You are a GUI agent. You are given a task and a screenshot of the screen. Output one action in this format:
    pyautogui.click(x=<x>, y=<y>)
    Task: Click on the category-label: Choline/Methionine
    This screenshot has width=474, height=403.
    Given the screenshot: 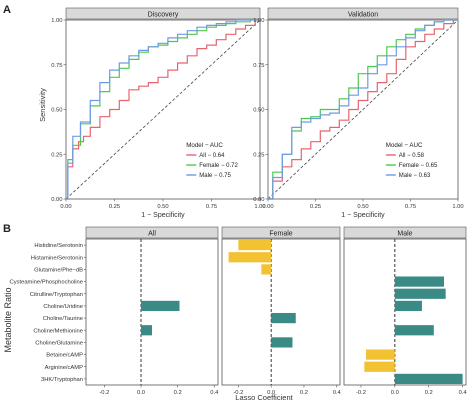 What is the action you would take?
    pyautogui.click(x=58, y=331)
    